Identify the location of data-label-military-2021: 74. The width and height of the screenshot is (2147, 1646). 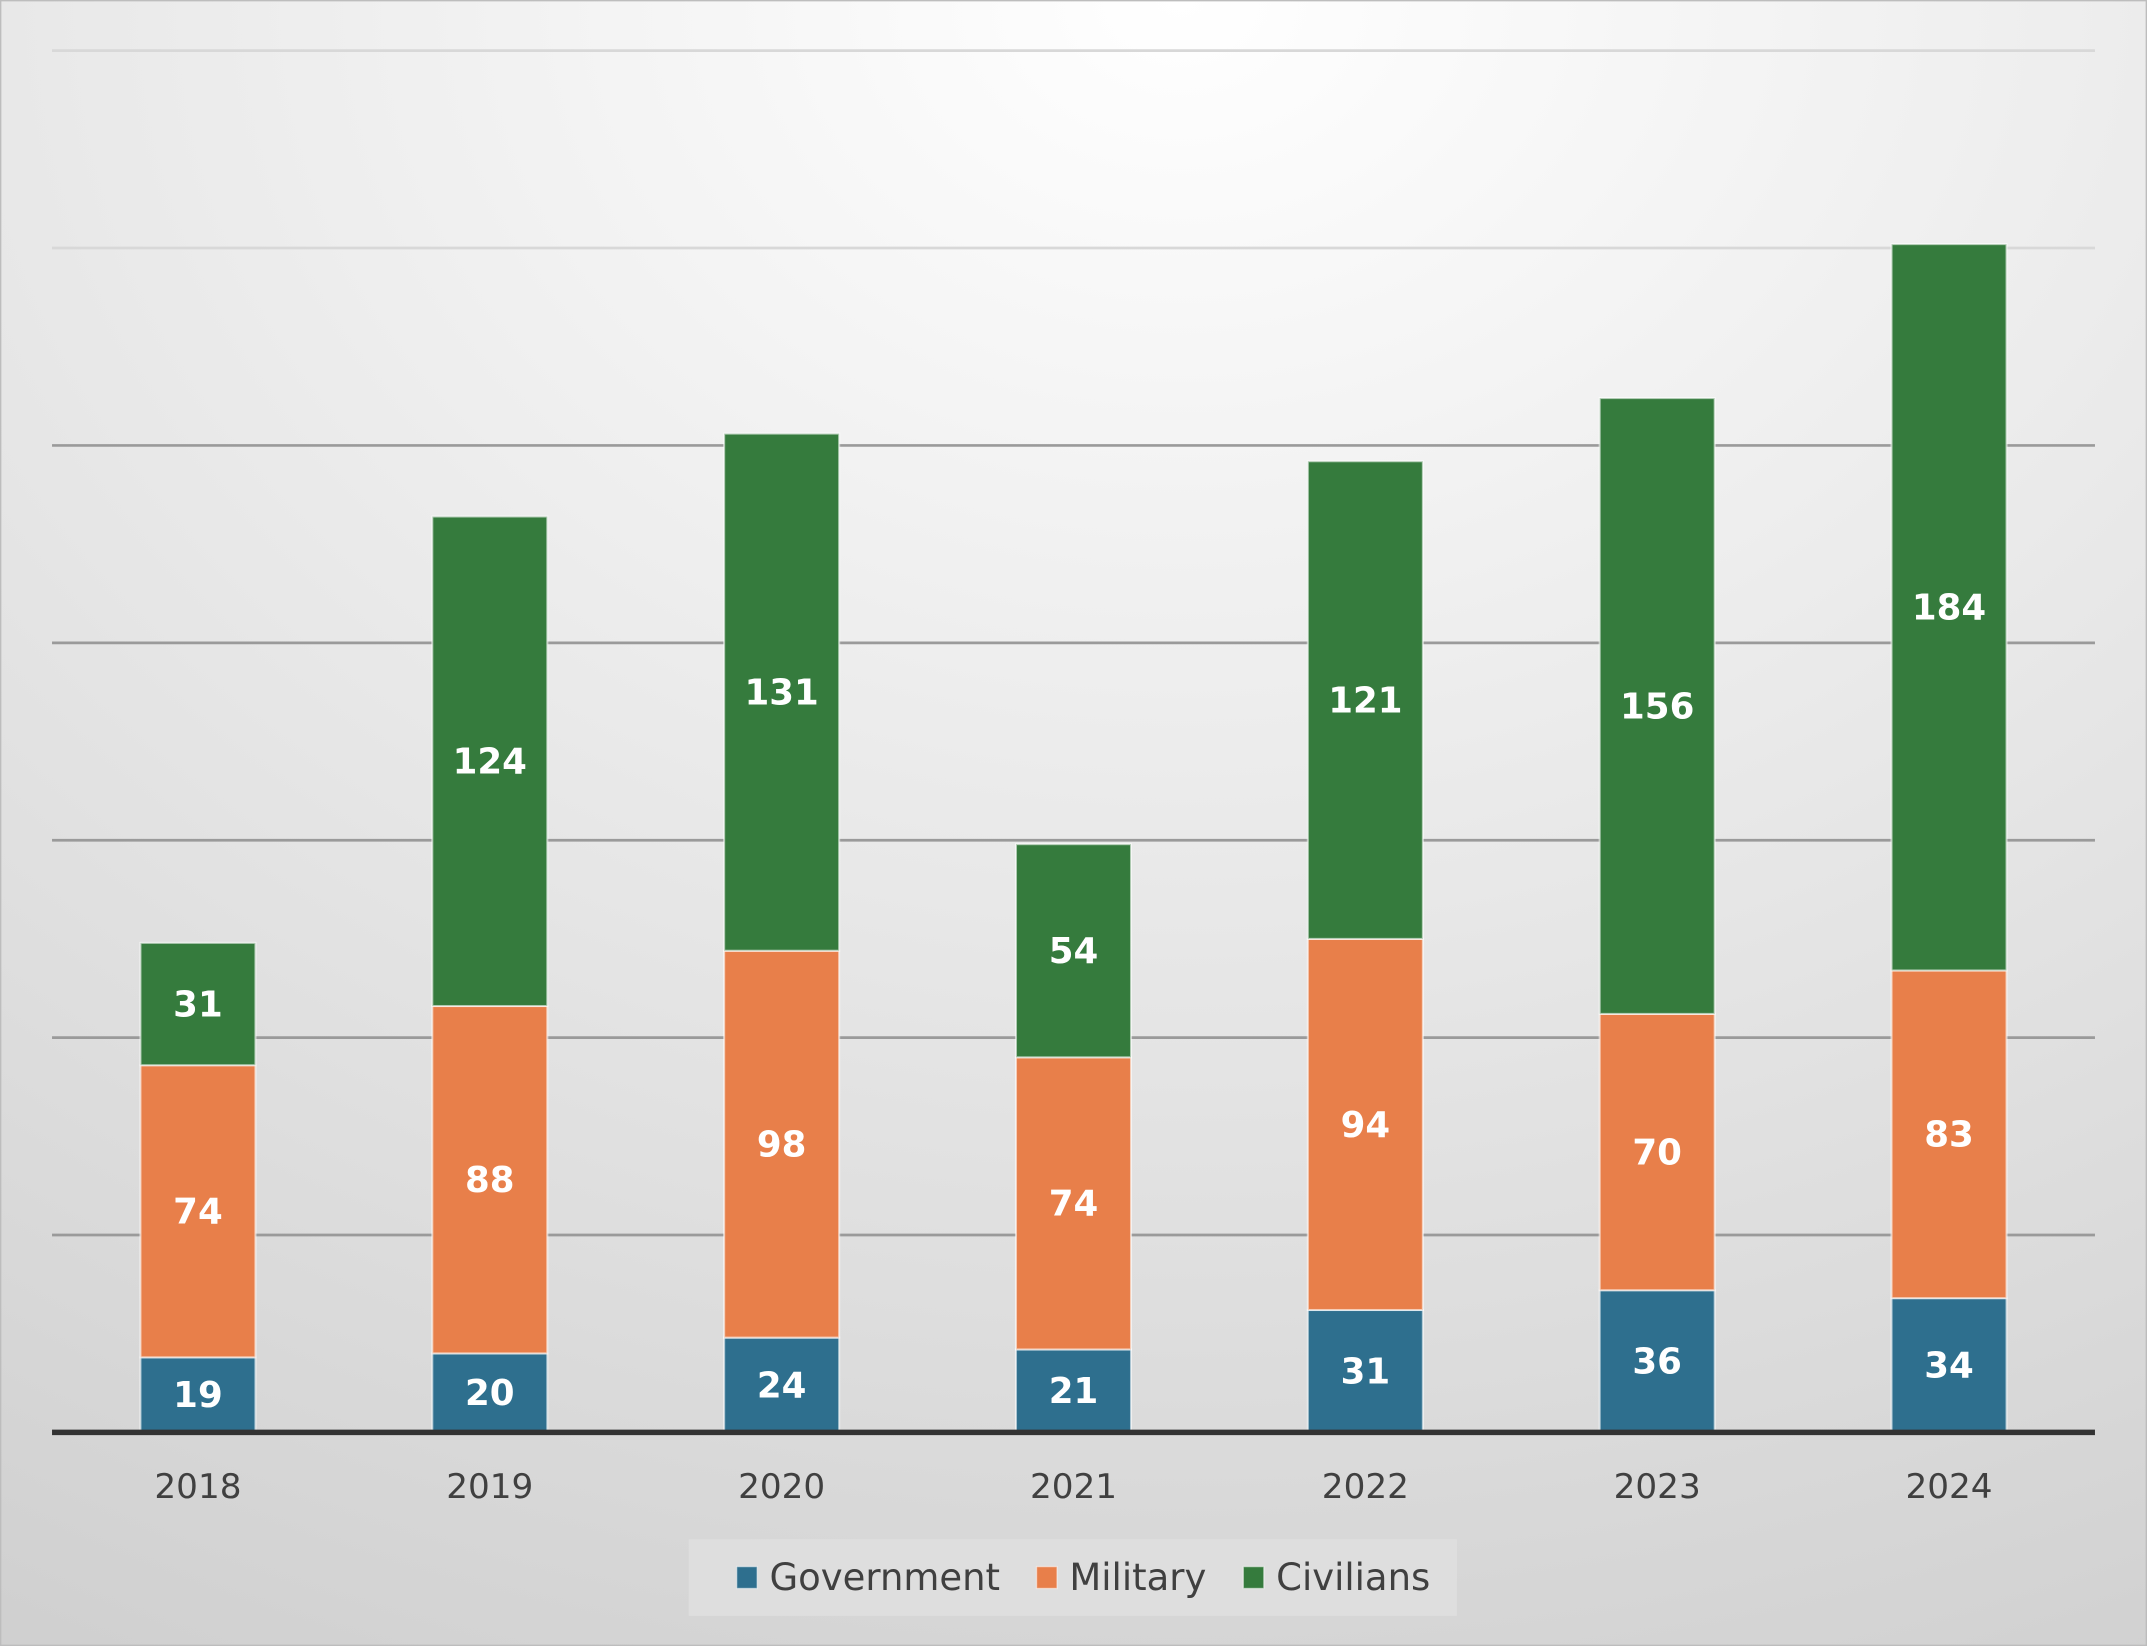
(1074, 1204).